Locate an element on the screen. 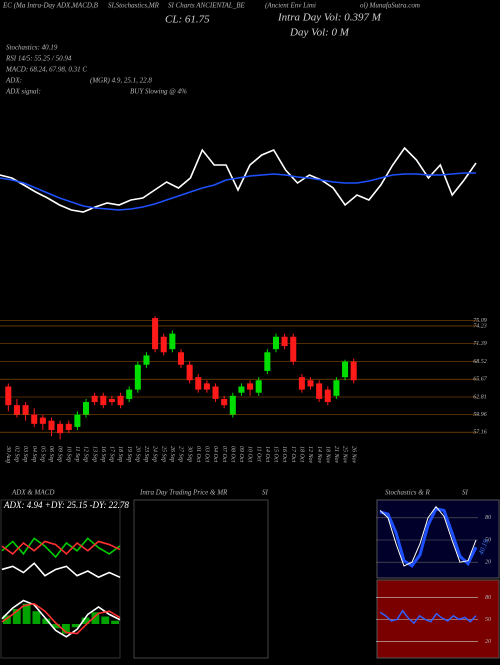  x-tick-label: 04 Sep is located at coordinates (34, 454).